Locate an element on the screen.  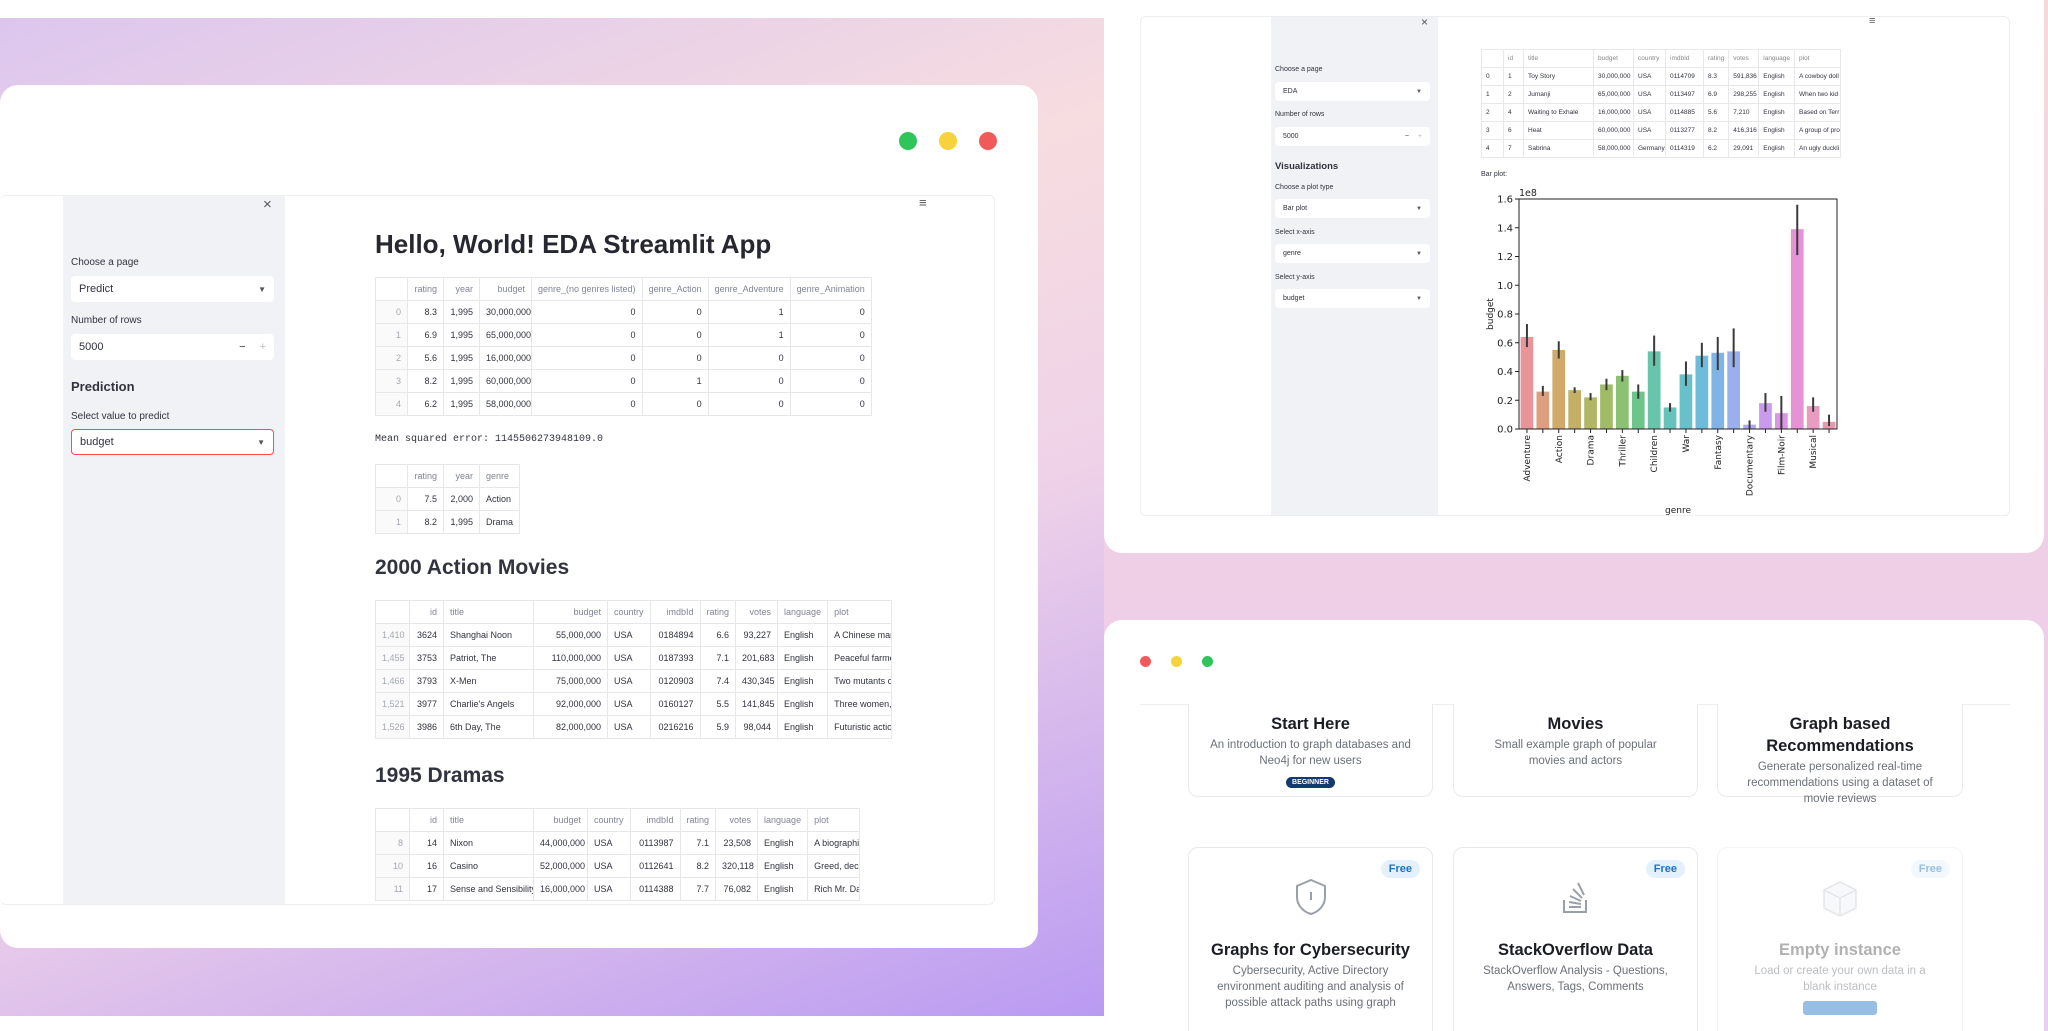
rows-value: 5000 is located at coordinates (1291, 136).